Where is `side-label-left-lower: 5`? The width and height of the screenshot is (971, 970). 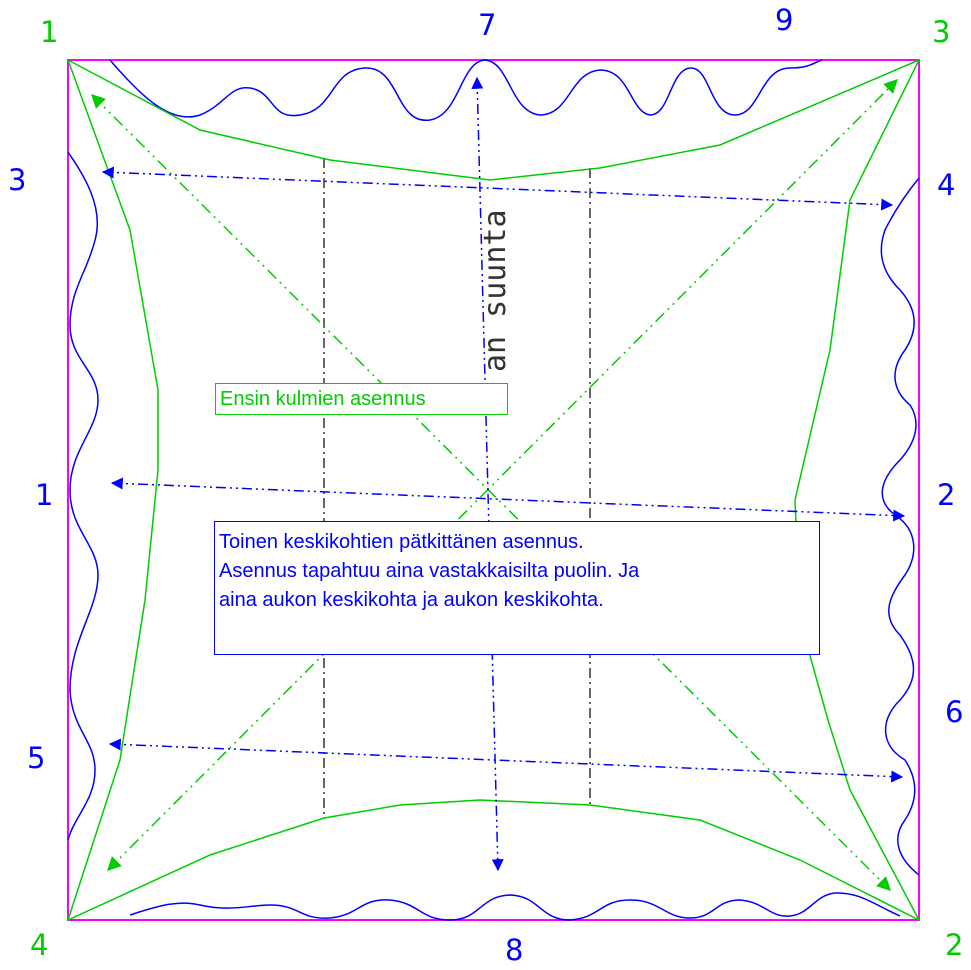 side-label-left-lower: 5 is located at coordinates (36, 758).